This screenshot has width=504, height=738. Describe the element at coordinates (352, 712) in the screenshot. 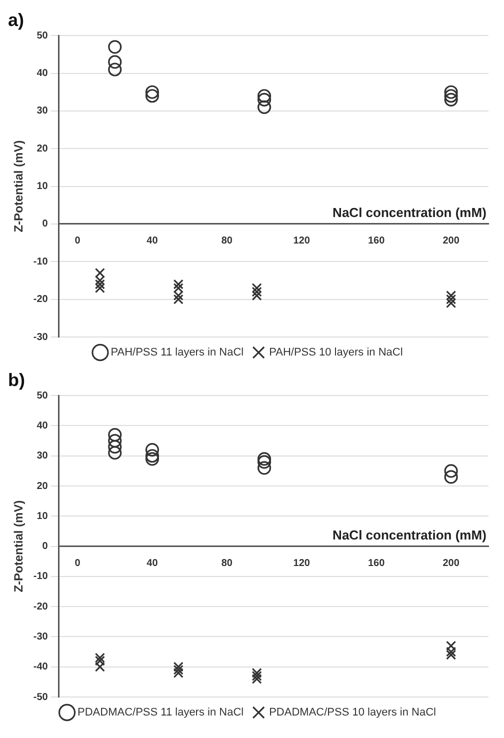

I see `legend-label: PDADMAC/PSS 10 layers in NaCl` at that location.